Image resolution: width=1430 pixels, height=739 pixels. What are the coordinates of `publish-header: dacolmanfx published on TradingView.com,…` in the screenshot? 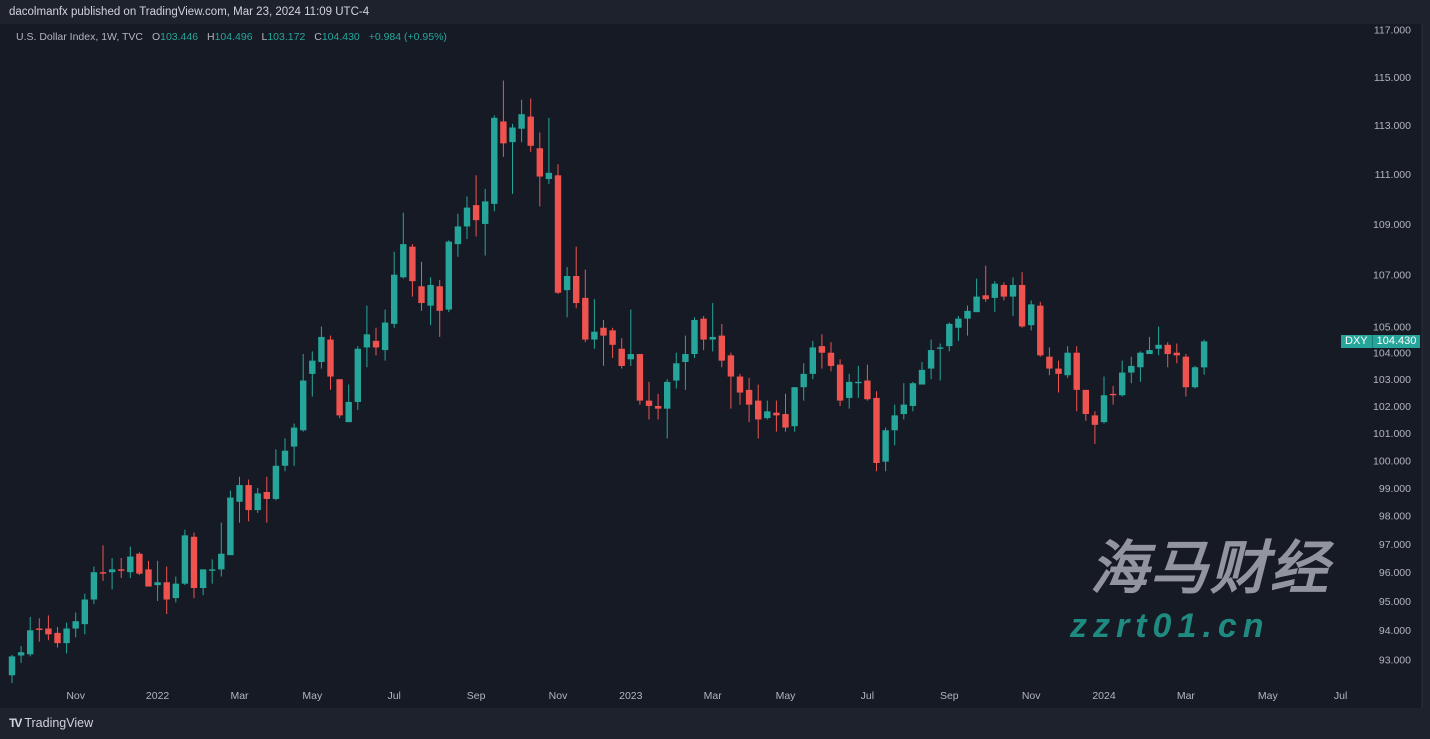 It's located at (715, 12).